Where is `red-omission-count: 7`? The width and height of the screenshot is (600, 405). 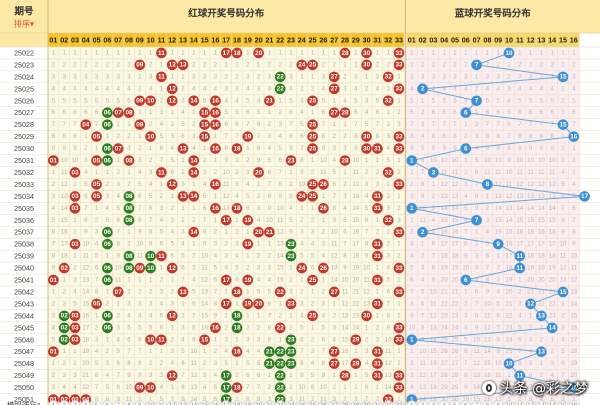 red-omission-count: 7 is located at coordinates (378, 124).